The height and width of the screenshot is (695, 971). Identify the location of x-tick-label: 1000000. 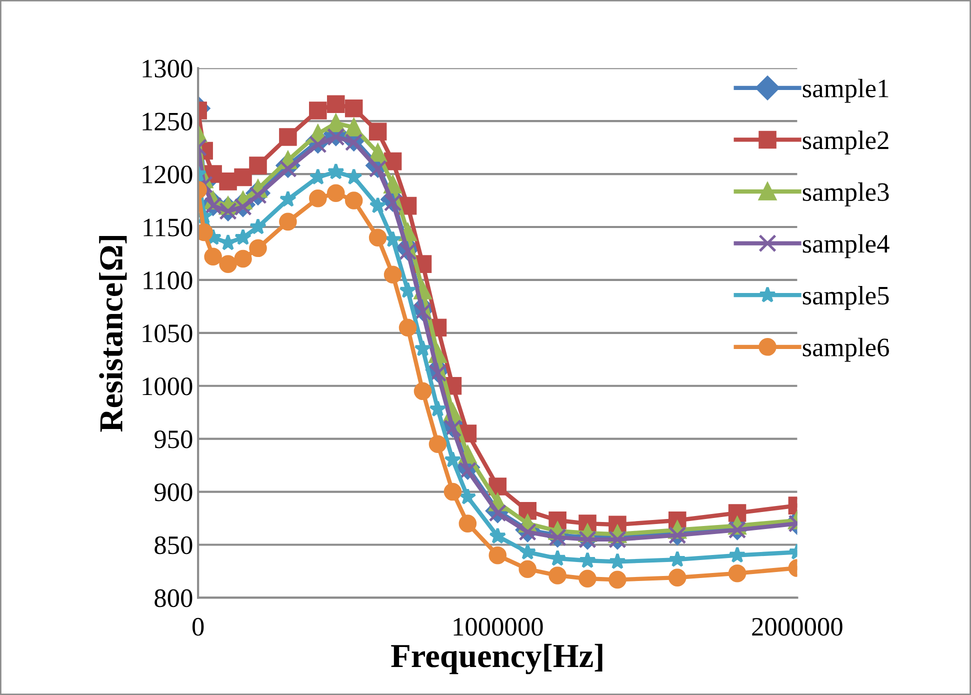
(498, 627).